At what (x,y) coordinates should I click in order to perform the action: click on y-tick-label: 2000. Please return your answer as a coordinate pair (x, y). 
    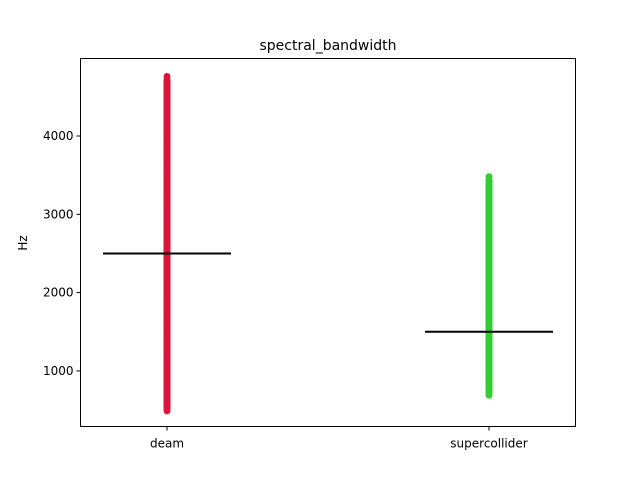
    Looking at the image, I should click on (58, 293).